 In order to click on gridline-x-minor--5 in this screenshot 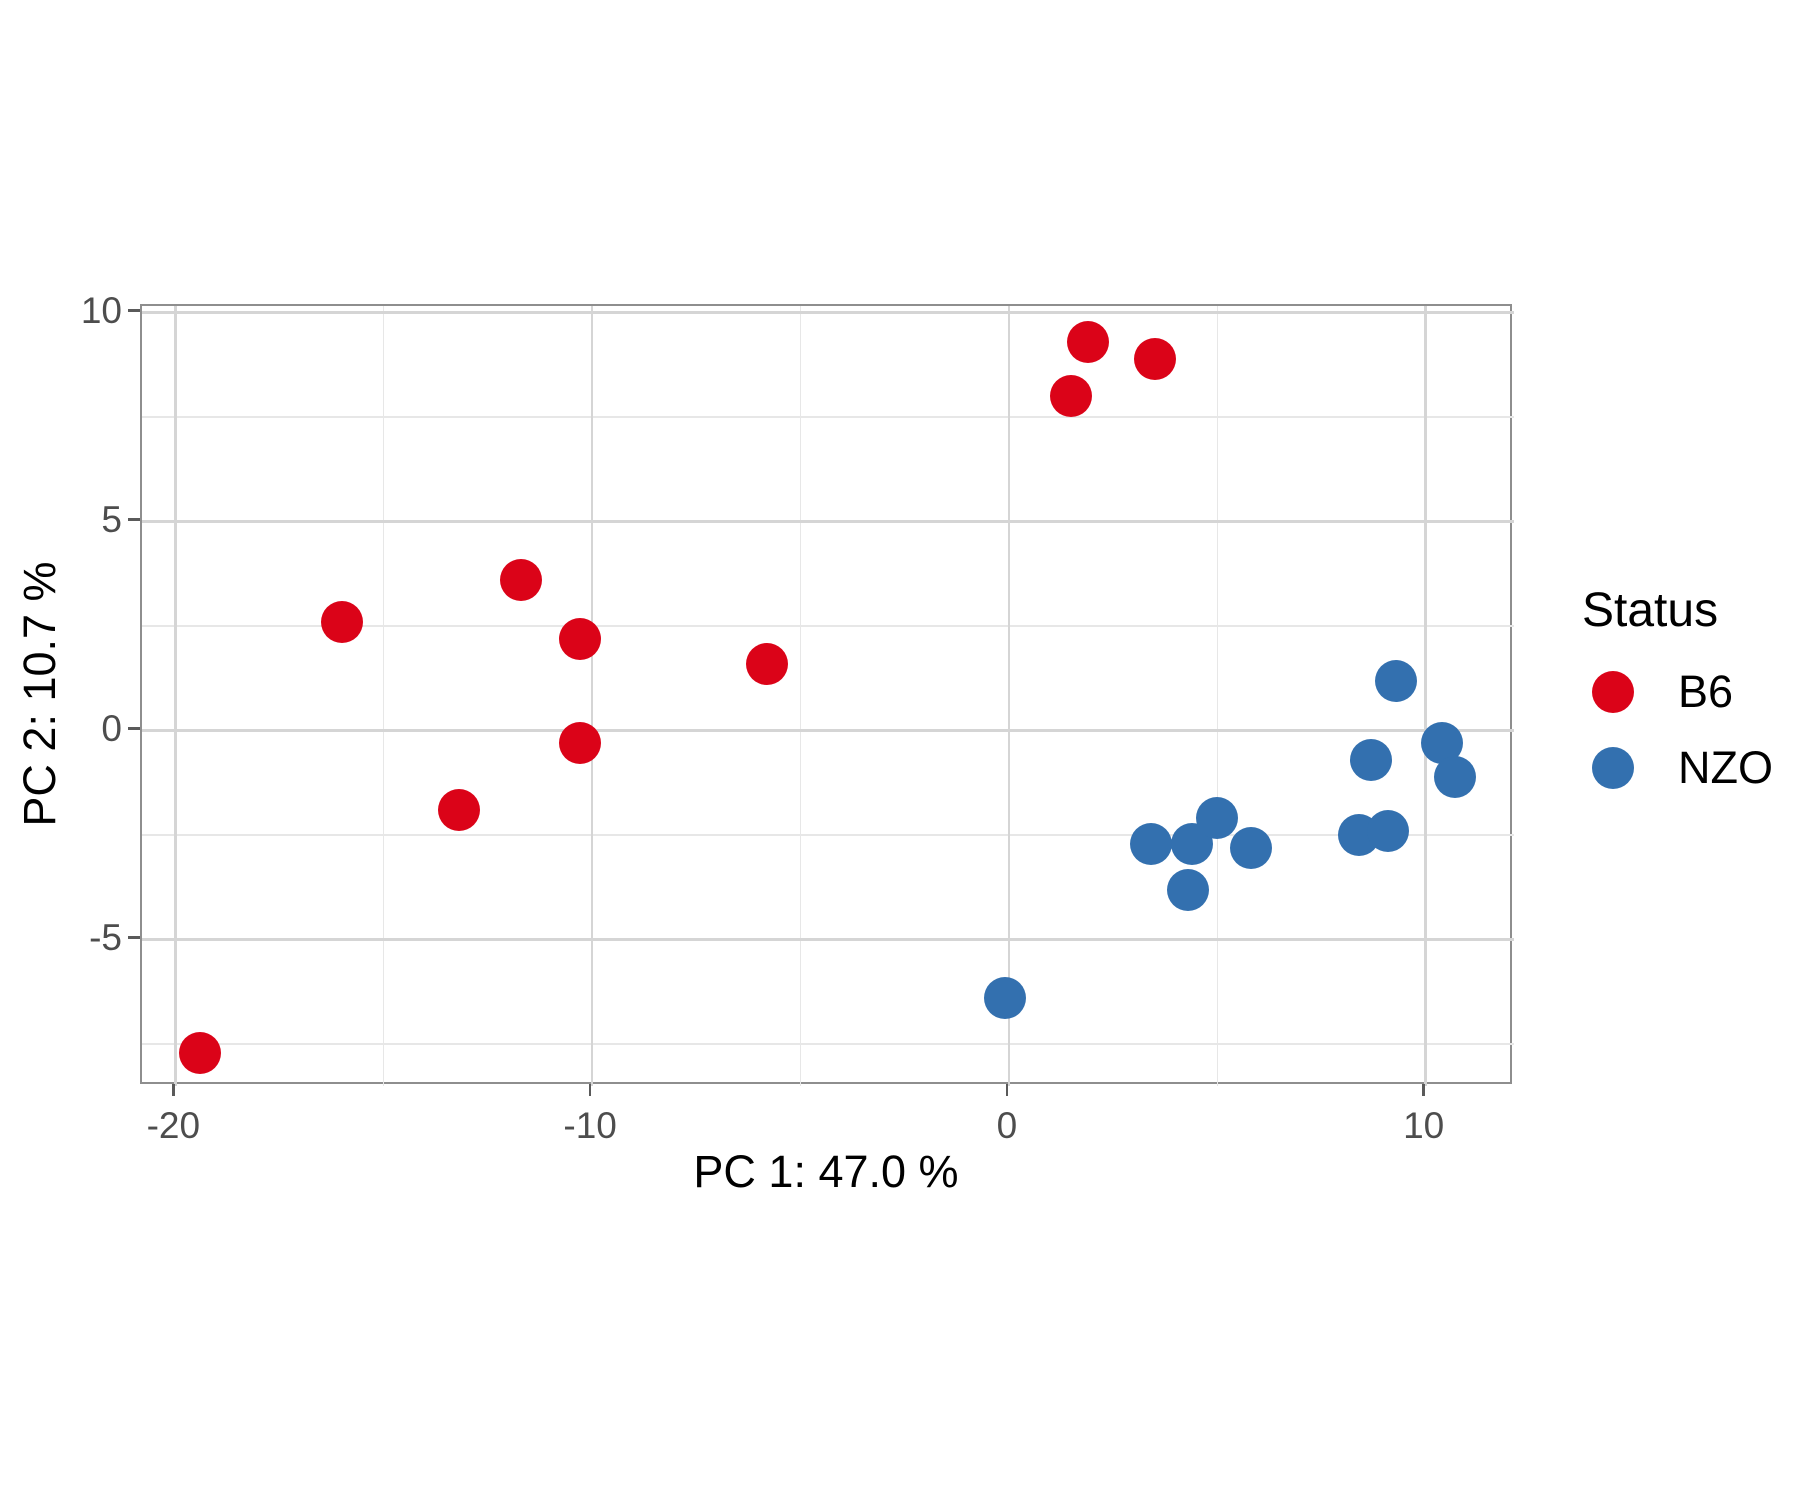, I will do `click(800, 696)`.